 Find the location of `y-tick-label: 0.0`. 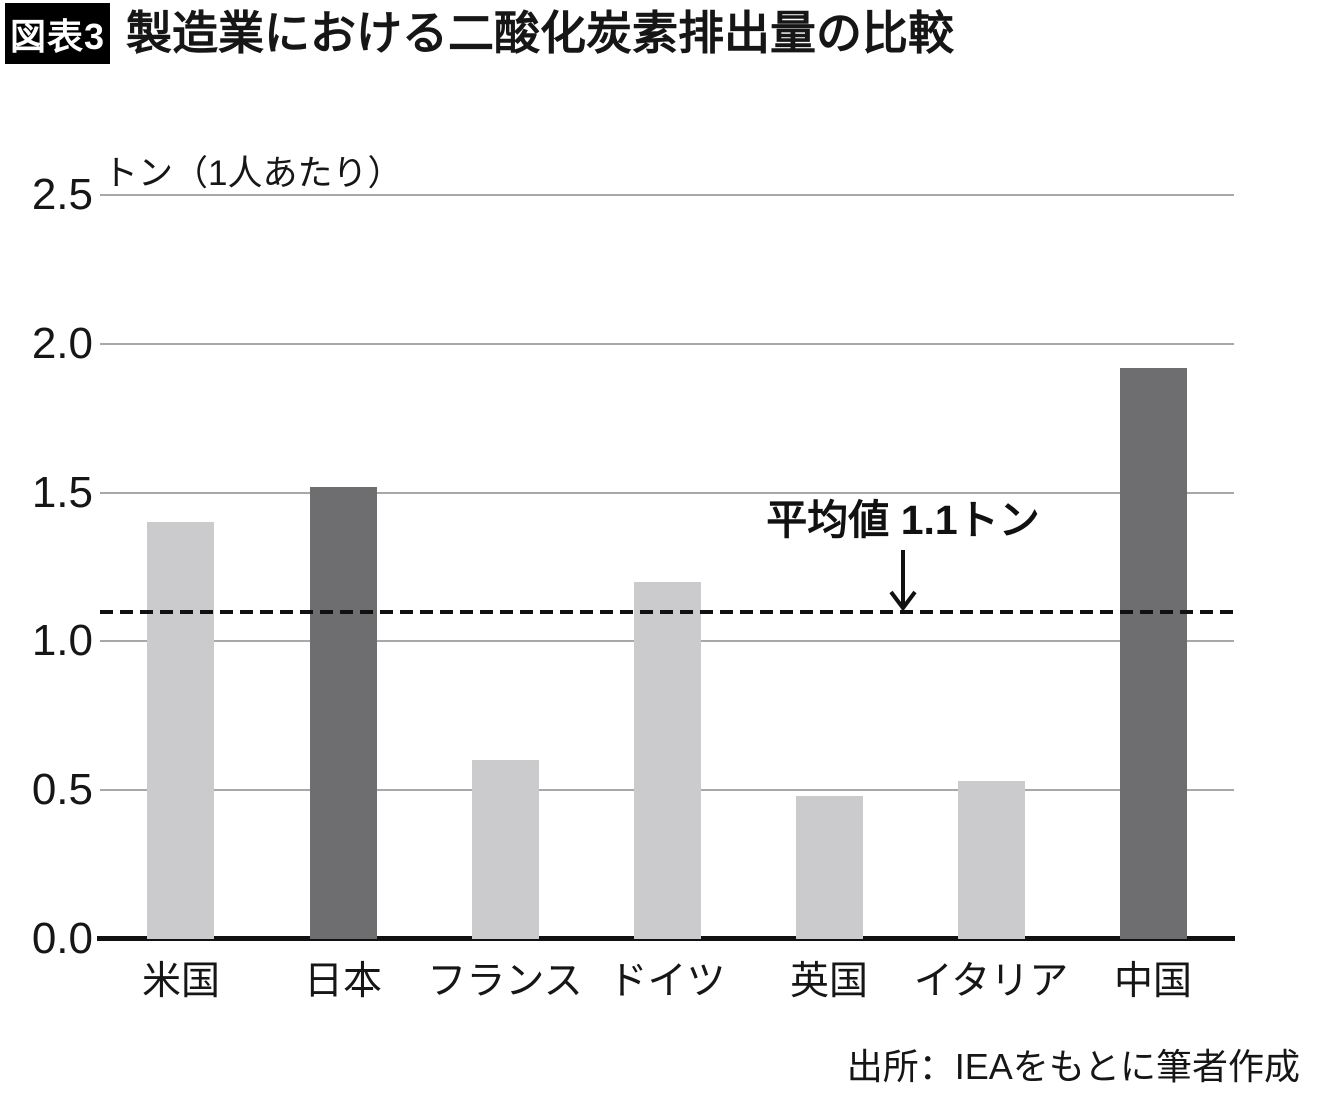

y-tick-label: 0.0 is located at coordinates (62, 938).